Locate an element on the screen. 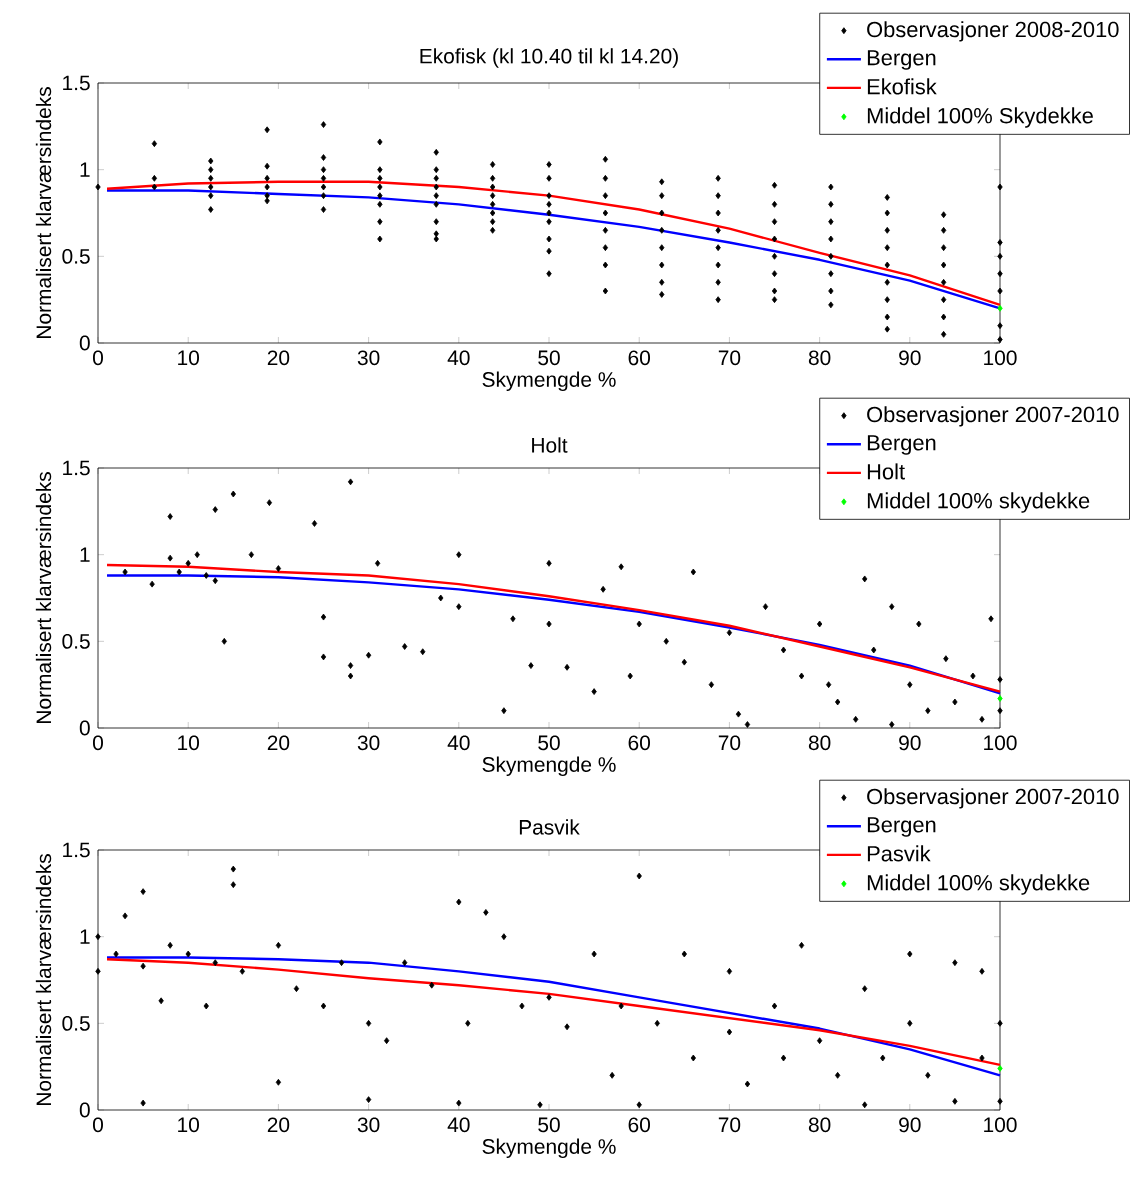 The width and height of the screenshot is (1132, 1180). chart-title: Ekofisk (kl 10.40 til kl 14.20) is located at coordinates (549, 58).